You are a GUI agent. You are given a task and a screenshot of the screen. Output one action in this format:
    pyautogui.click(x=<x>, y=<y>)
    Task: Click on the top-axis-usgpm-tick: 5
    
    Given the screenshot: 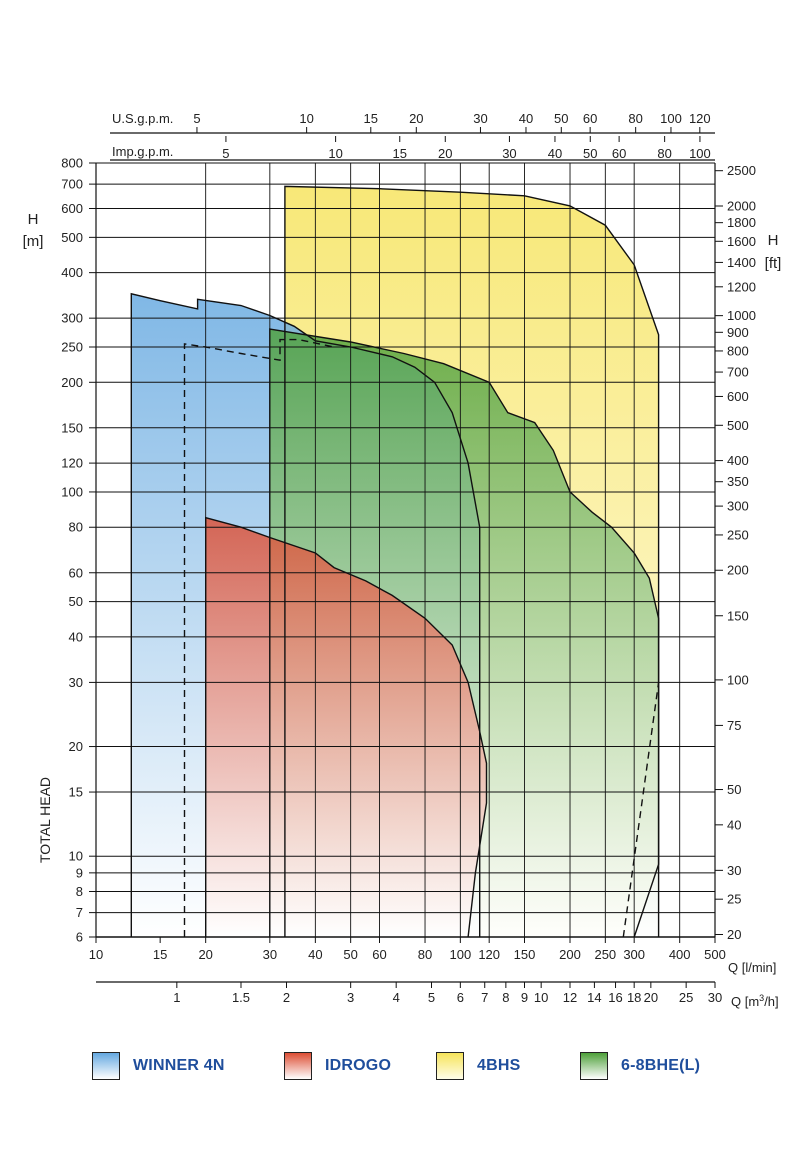 What is the action you would take?
    pyautogui.click(x=196, y=118)
    